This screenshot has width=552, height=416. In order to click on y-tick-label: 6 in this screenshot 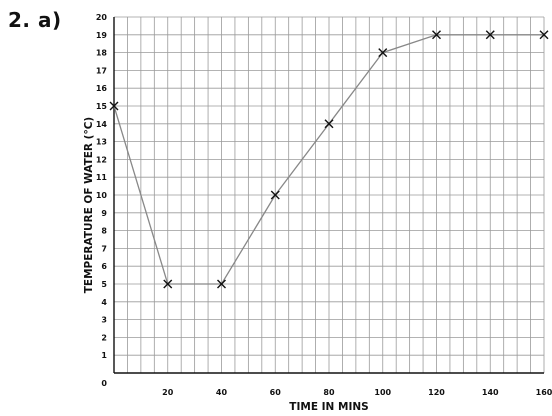, I will do `click(104, 266)`.